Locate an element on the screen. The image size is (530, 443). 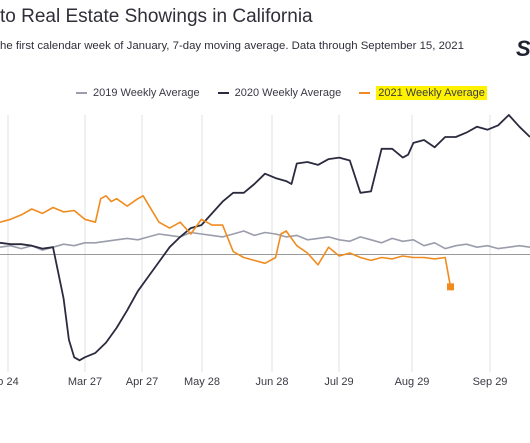
series-end-marker-2021 is located at coordinates (450, 287).